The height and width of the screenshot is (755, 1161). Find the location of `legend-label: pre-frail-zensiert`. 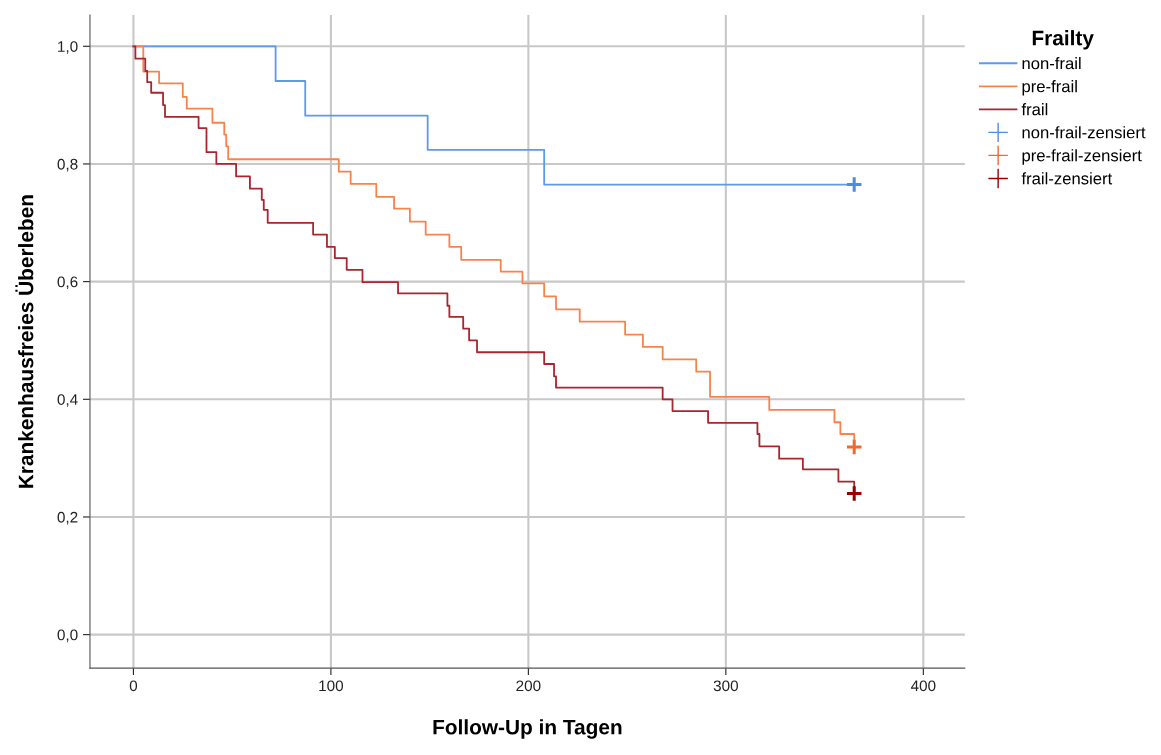

legend-label: pre-frail-zensiert is located at coordinates (1082, 157).